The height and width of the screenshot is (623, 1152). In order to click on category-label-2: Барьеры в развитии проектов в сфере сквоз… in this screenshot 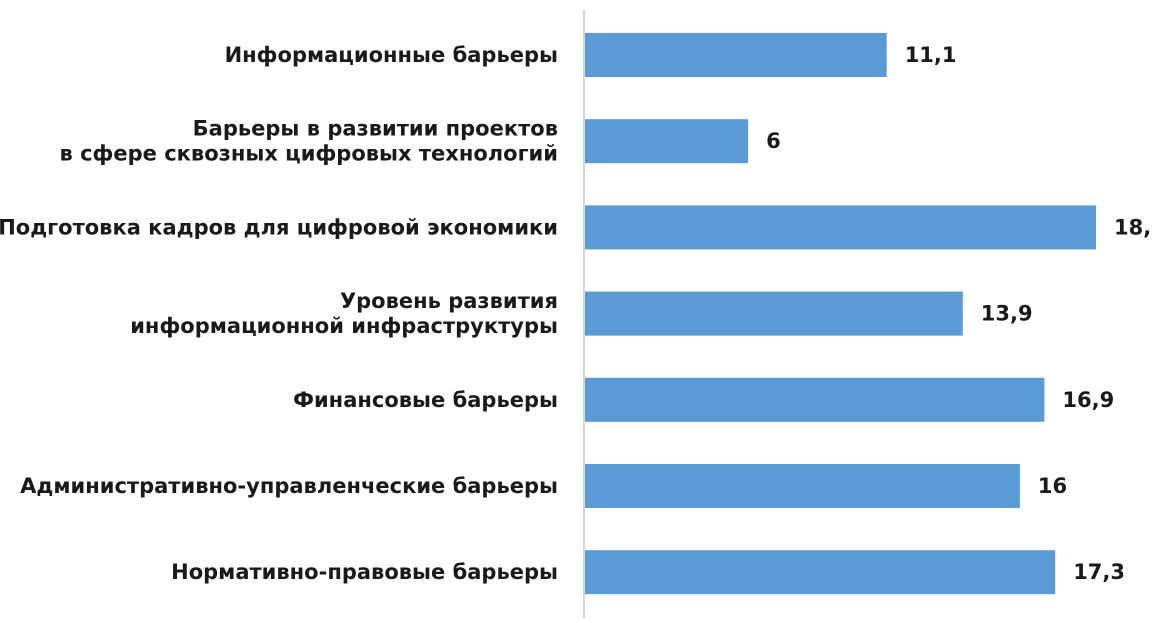, I will do `click(308, 141)`.